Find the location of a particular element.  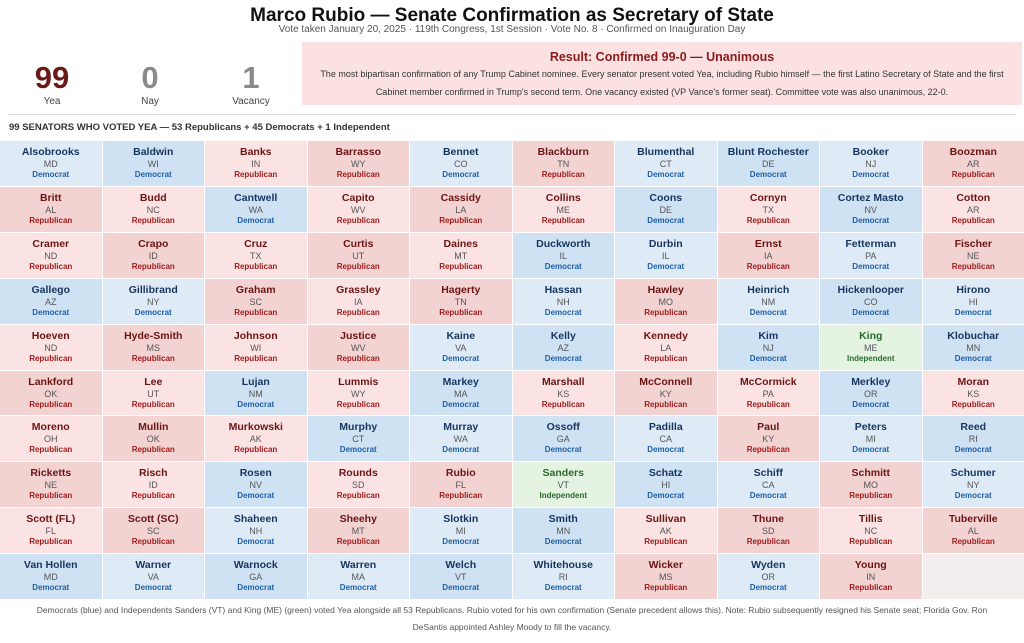

senator-card: Baldwin WI Democrat is located at coordinates (153, 163).